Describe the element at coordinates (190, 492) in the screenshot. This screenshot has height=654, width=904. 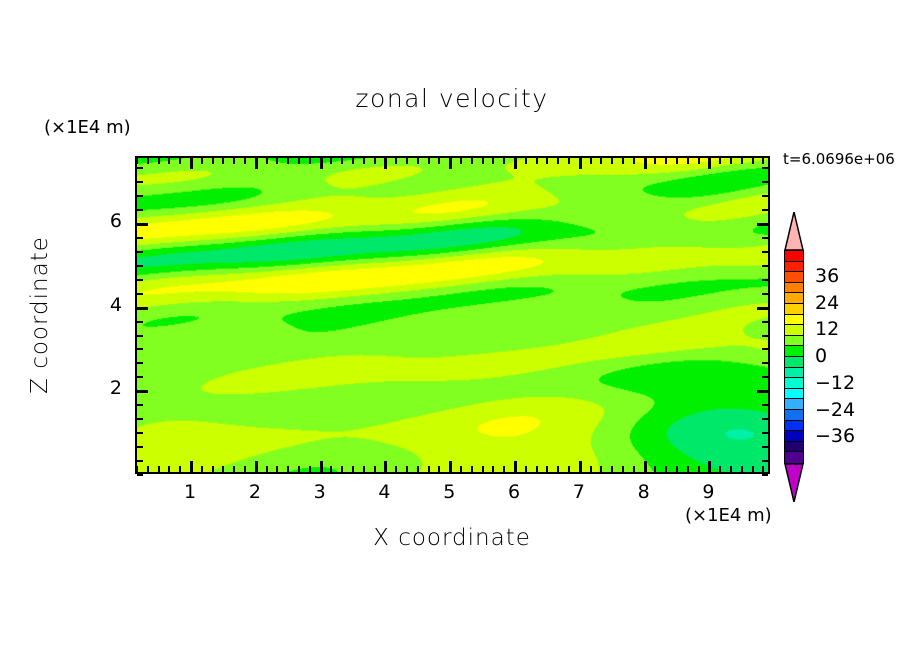
I see `x-tick-label: 1` at that location.